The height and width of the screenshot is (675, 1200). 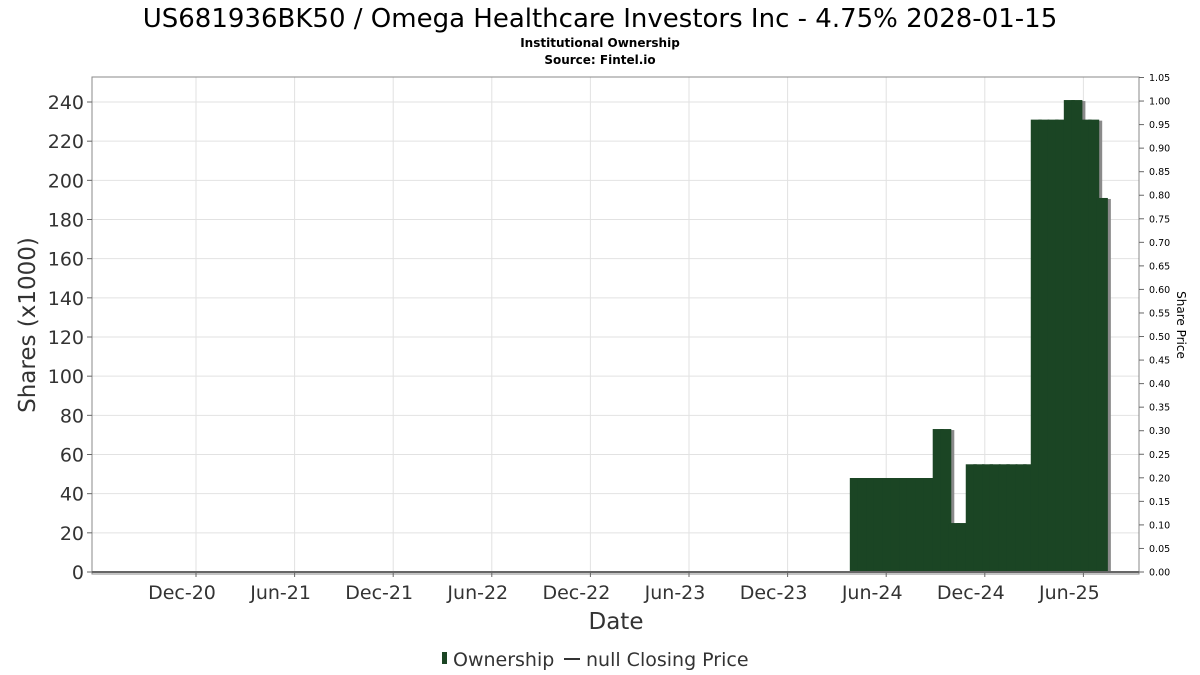 What do you see at coordinates (1159, 337) in the screenshot?
I see `y2-tick-label: 0.50` at bounding box center [1159, 337].